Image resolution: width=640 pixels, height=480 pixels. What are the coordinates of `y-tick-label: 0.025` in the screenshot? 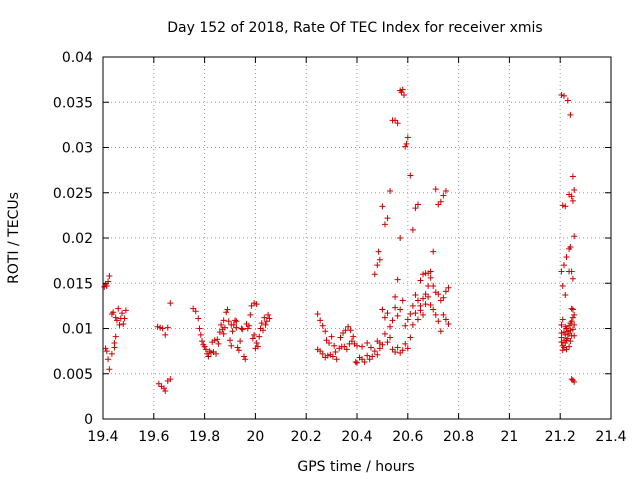 It's located at (73, 194).